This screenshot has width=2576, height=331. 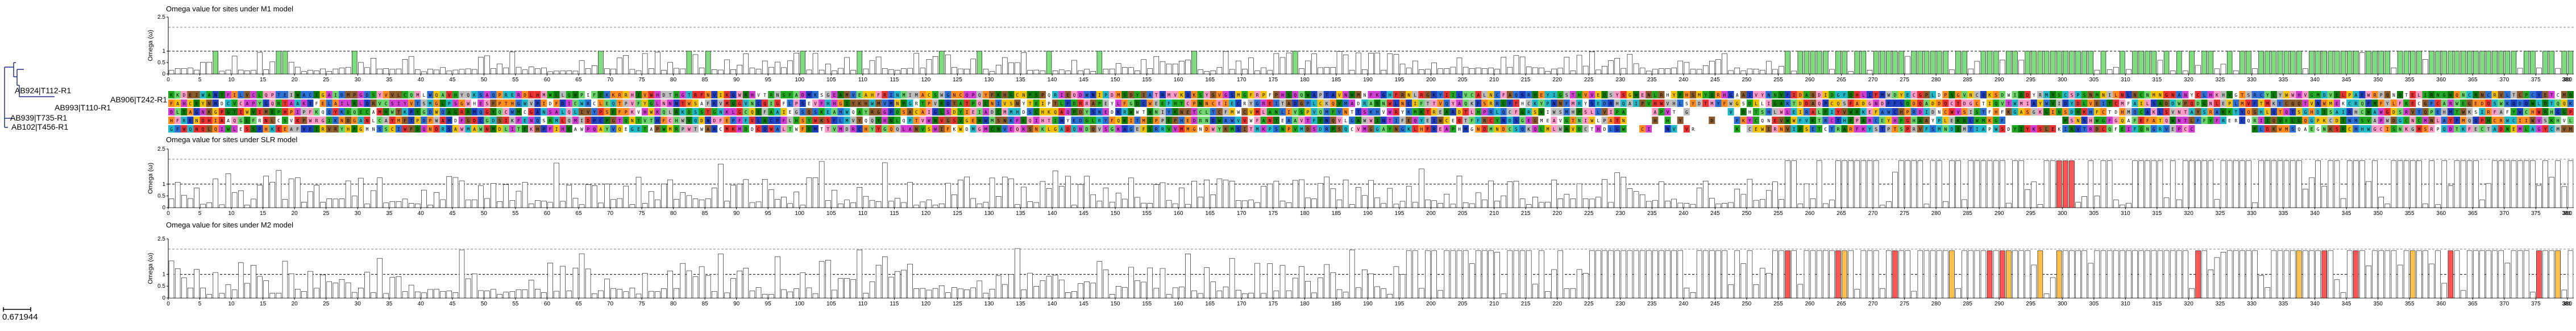 I want to click on y-tick-label: 0, so click(x=164, y=74).